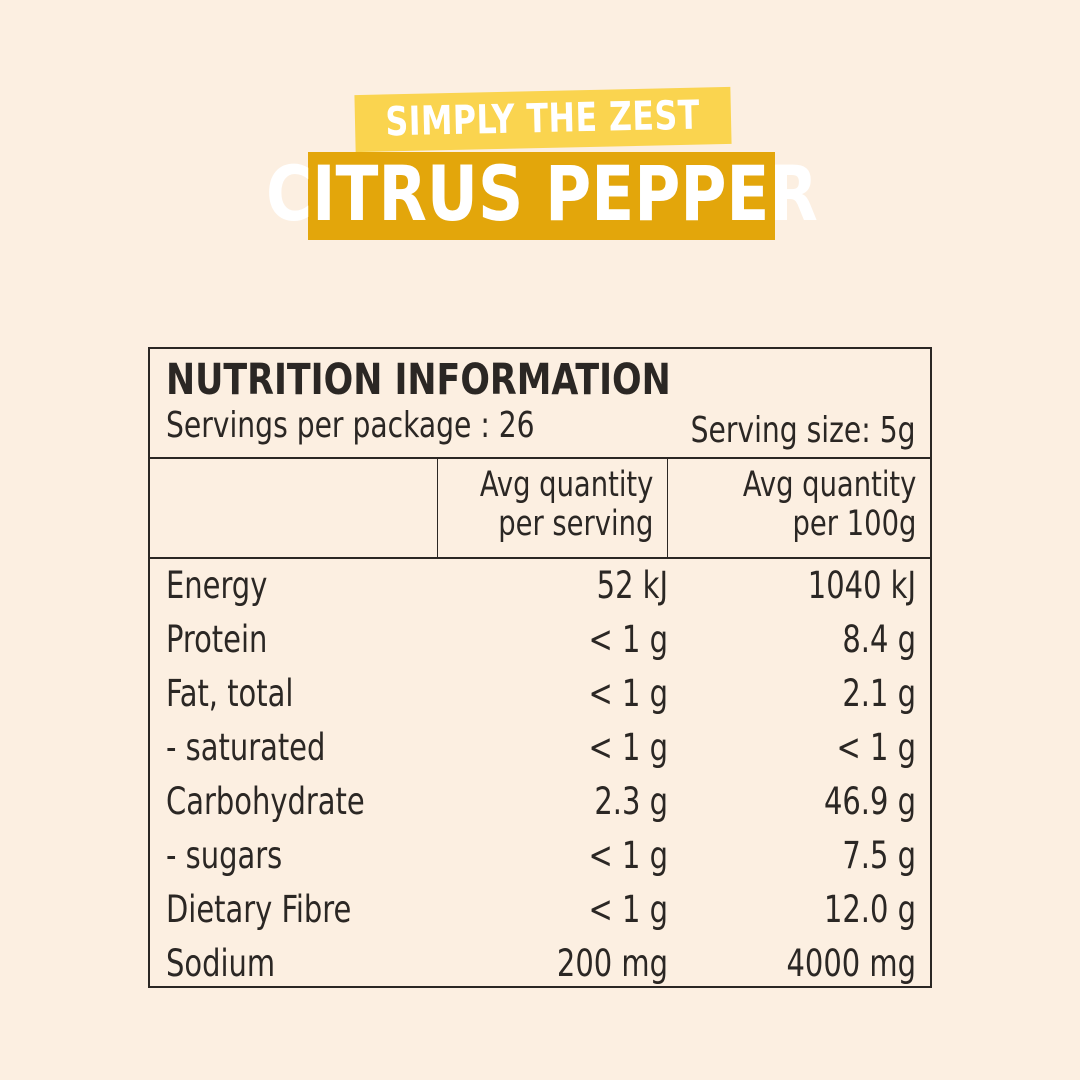 This screenshot has height=1080, width=1080. I want to click on table-row: Fat, total < 1 g 2.1 g, so click(540, 694).